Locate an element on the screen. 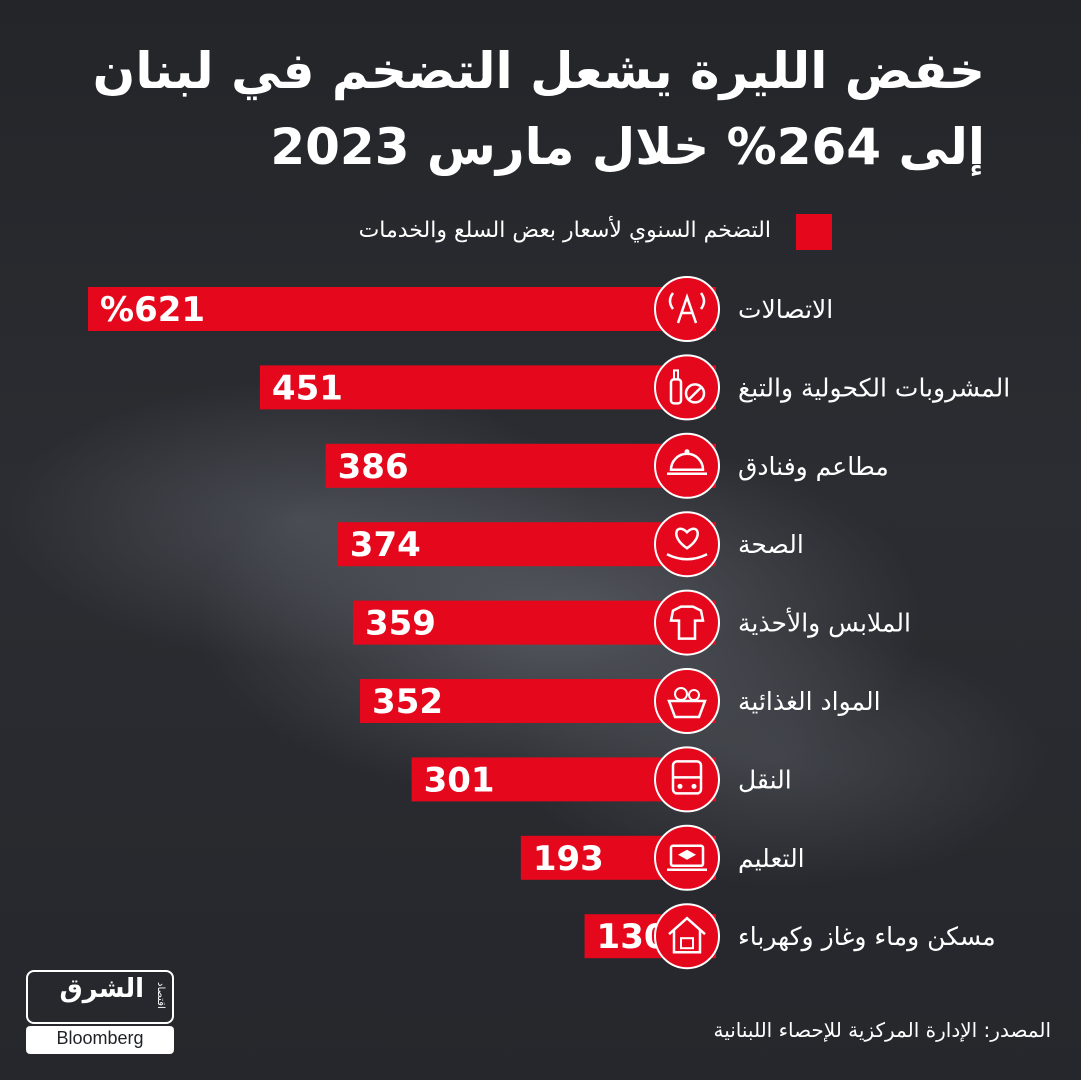  logo-frame: الشرق اقتصاد is located at coordinates (100, 997).